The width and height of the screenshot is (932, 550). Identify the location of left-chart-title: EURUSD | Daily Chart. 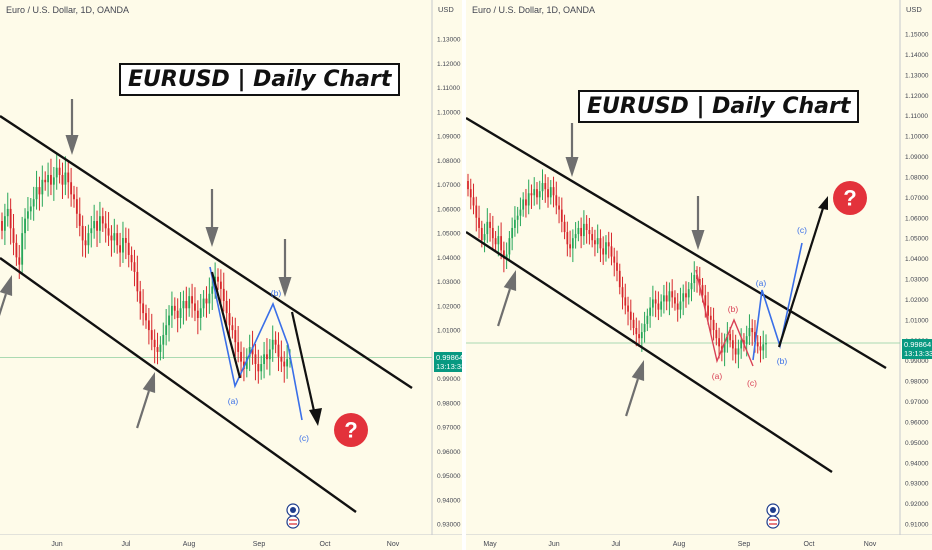
(260, 79).